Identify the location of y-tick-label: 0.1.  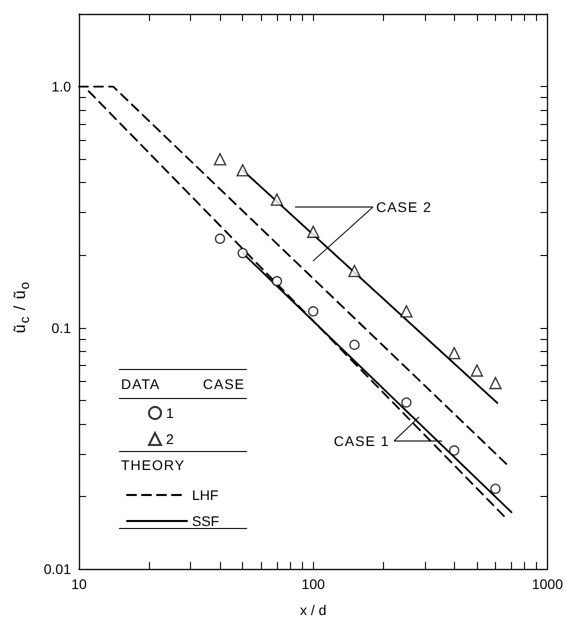
(62, 328).